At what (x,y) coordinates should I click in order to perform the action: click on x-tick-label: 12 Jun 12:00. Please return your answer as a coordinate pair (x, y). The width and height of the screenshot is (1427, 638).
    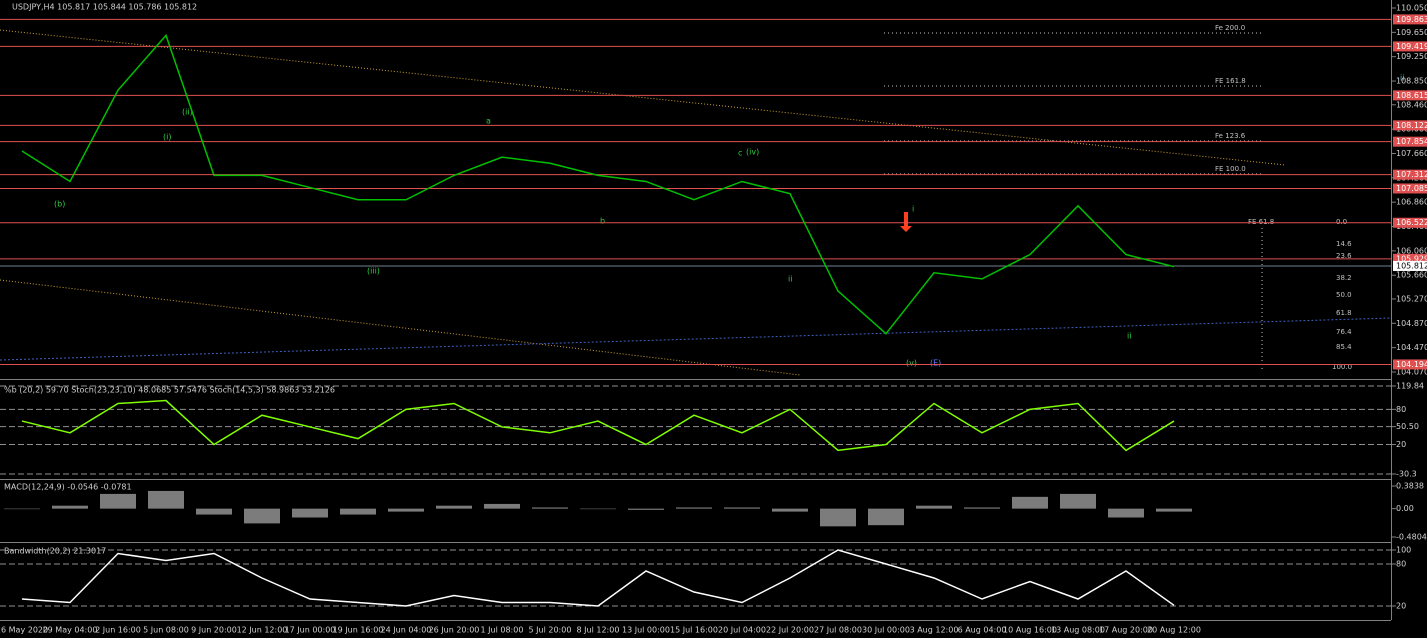
    Looking at the image, I should click on (262, 630).